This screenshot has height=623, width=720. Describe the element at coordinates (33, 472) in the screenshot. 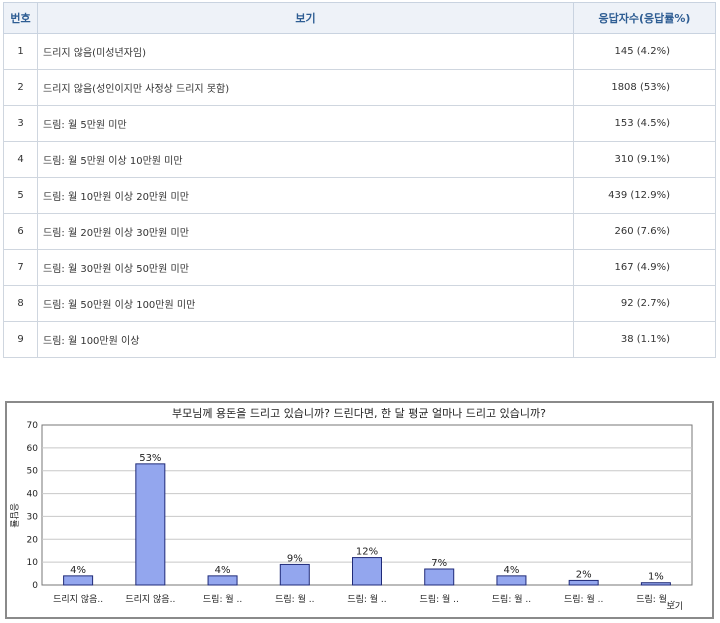

I see `y-tick-label: 50` at that location.